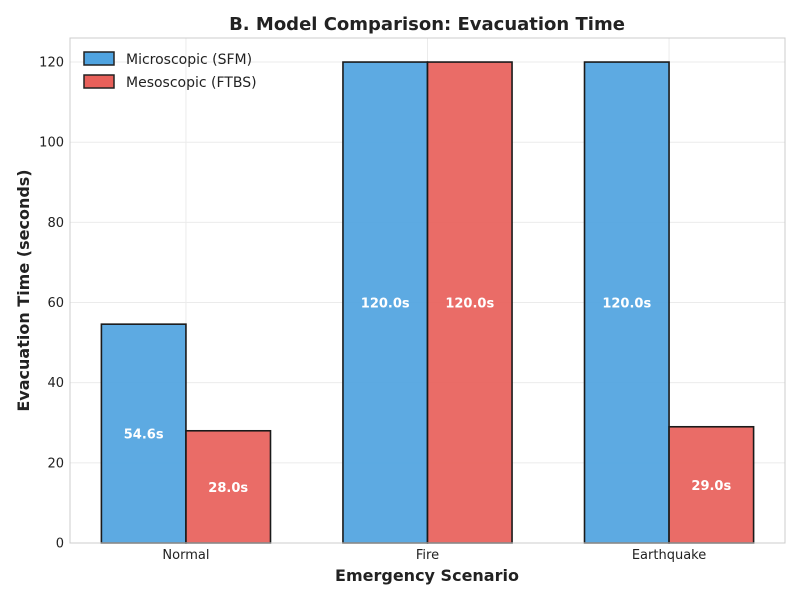 Image resolution: width=800 pixels, height=600 pixels. Describe the element at coordinates (55, 303) in the screenshot. I see `y-tick-label: 60` at that location.